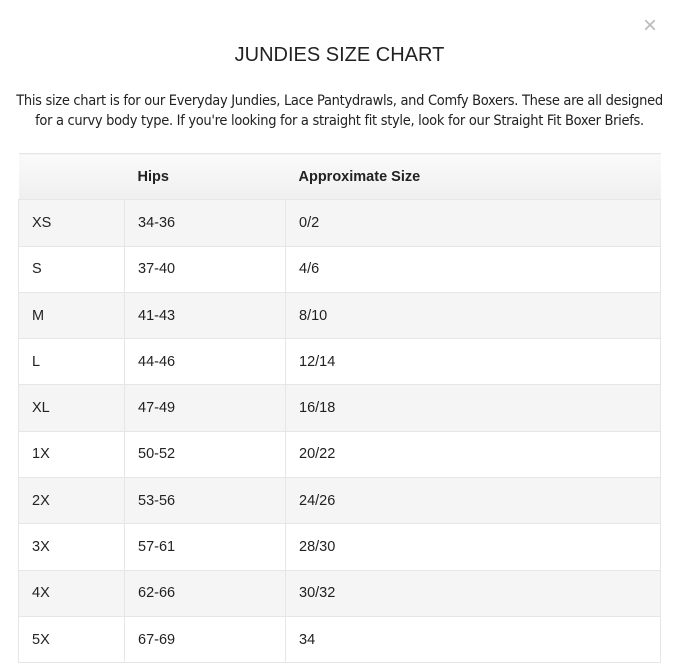 The width and height of the screenshot is (679, 666). Describe the element at coordinates (71, 408) in the screenshot. I see `size-cell: XL` at that location.